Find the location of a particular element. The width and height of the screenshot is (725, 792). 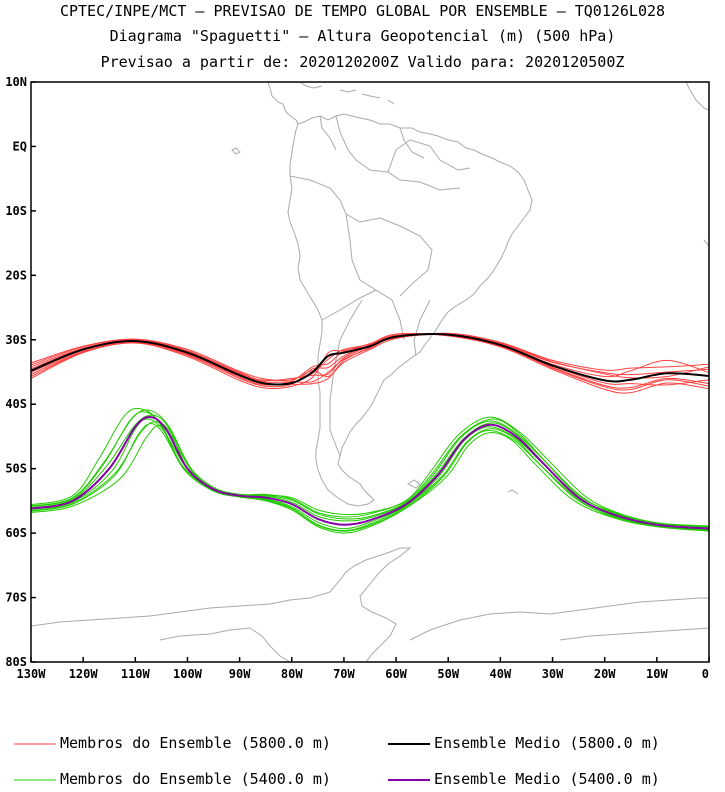

lat-label: 50S is located at coordinates (16, 469).